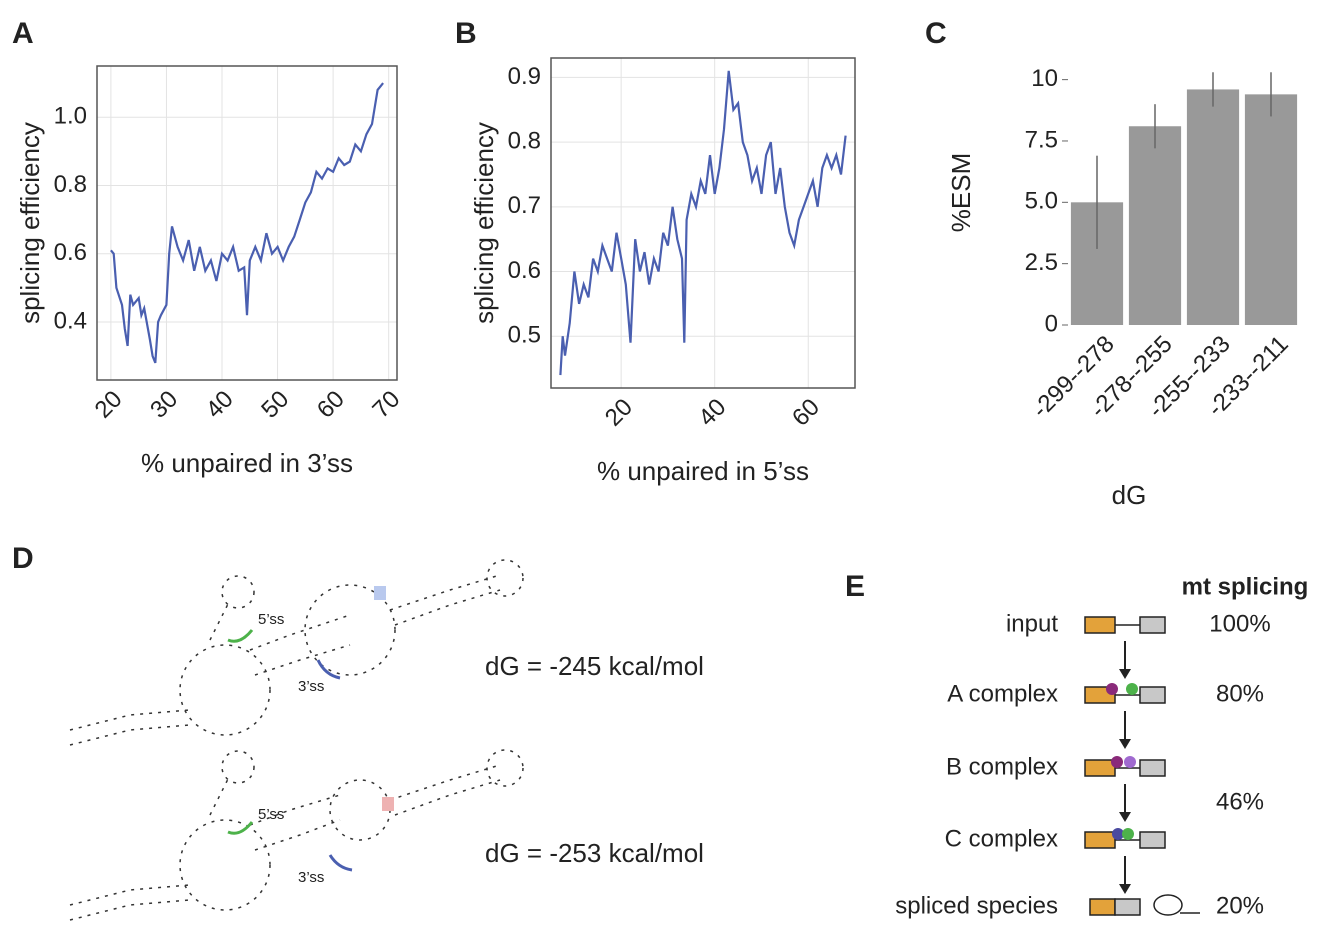 Image resolution: width=1331 pixels, height=947 pixels. I want to click on percent: 100%, so click(1239, 623).